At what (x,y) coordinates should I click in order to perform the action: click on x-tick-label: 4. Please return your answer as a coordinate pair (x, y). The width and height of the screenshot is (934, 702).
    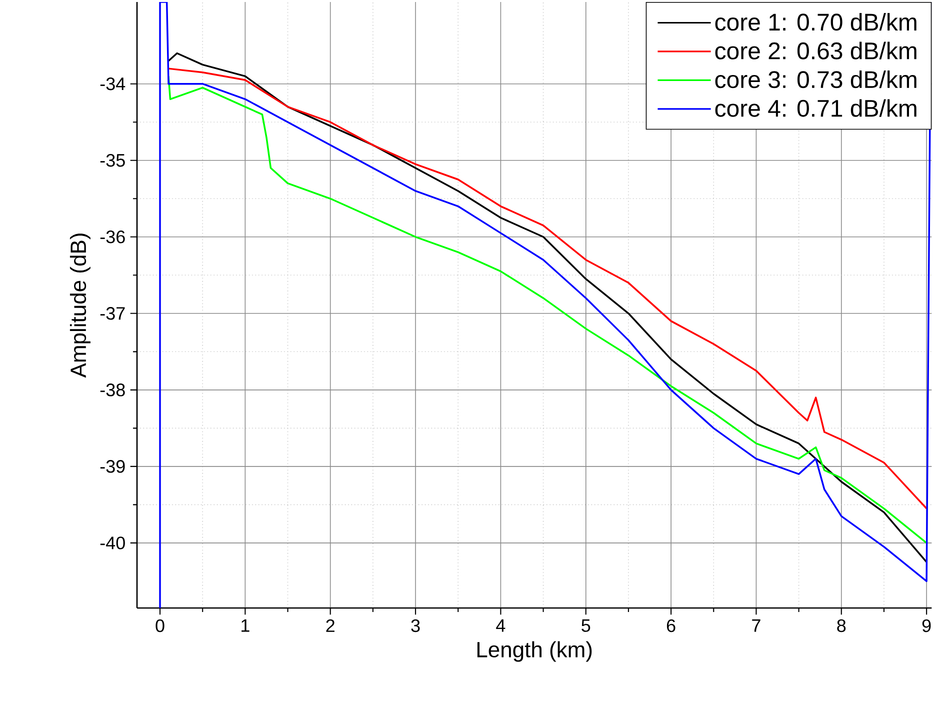
    Looking at the image, I should click on (501, 625).